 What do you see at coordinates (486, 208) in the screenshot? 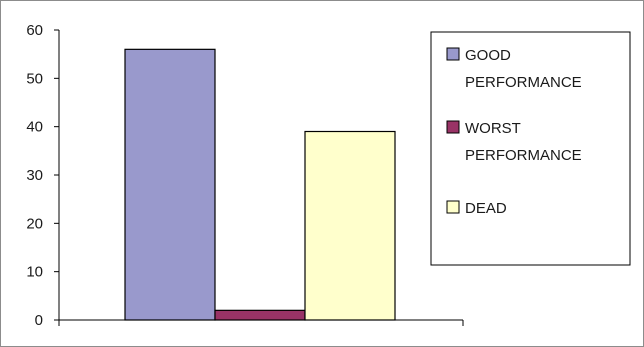
I see `legend-label: DEAD` at bounding box center [486, 208].